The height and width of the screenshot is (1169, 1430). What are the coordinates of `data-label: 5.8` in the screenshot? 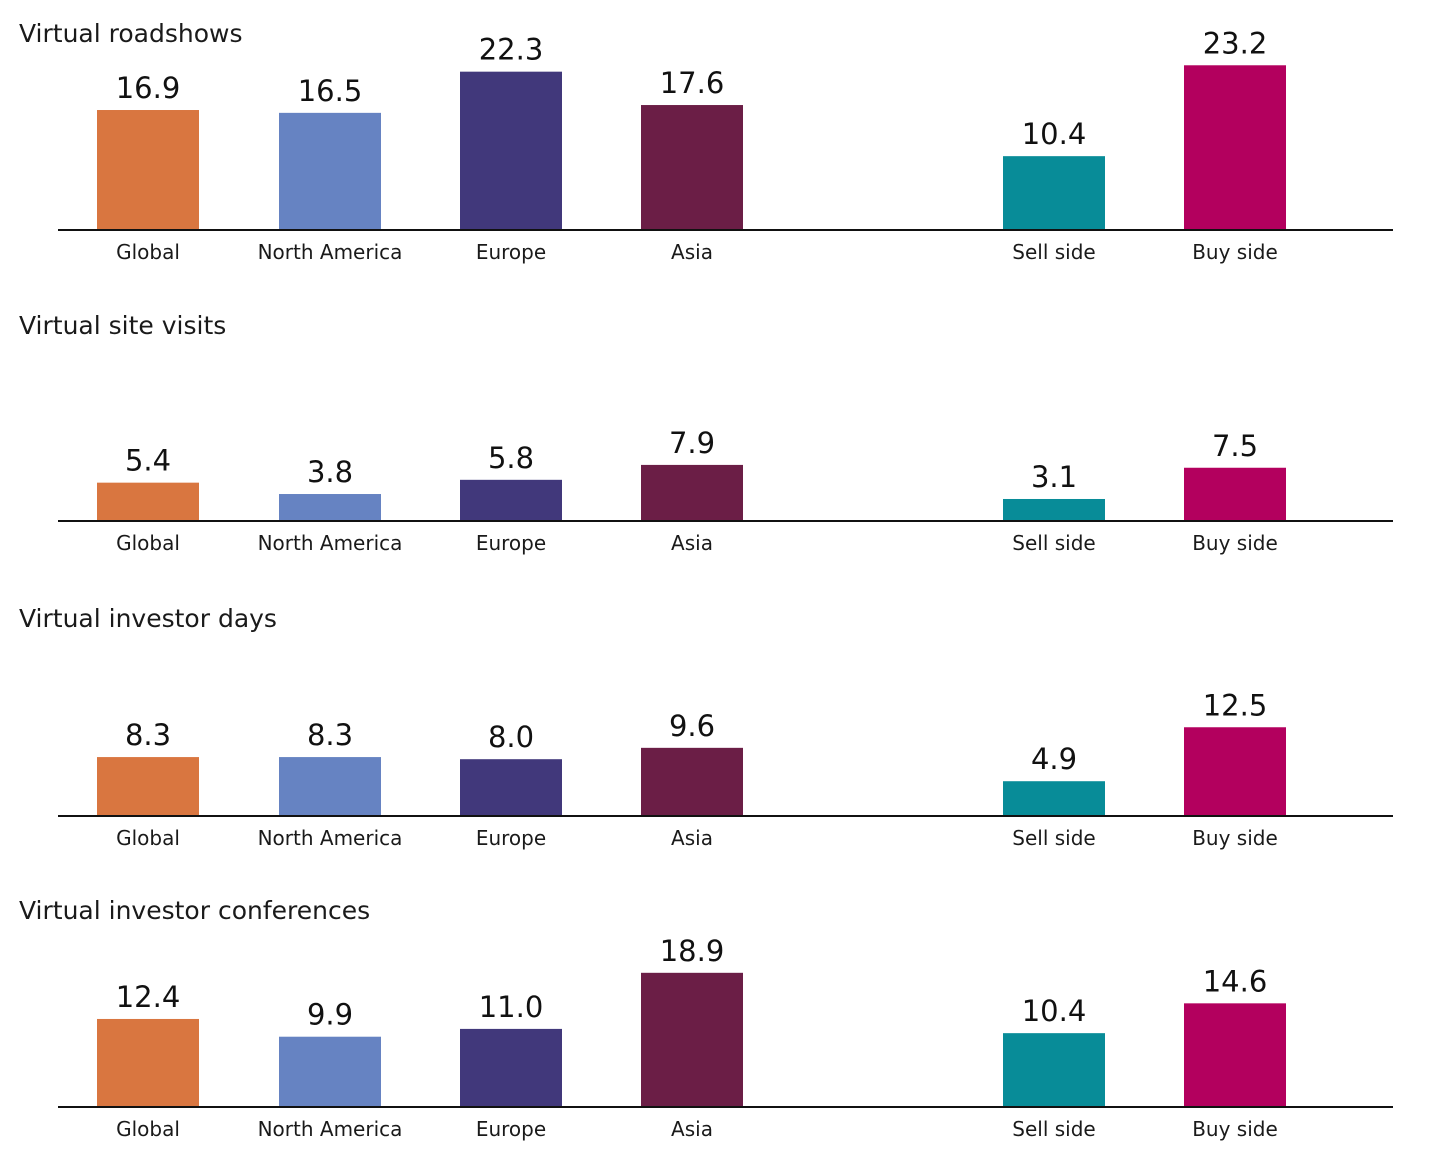 It's located at (511, 458).